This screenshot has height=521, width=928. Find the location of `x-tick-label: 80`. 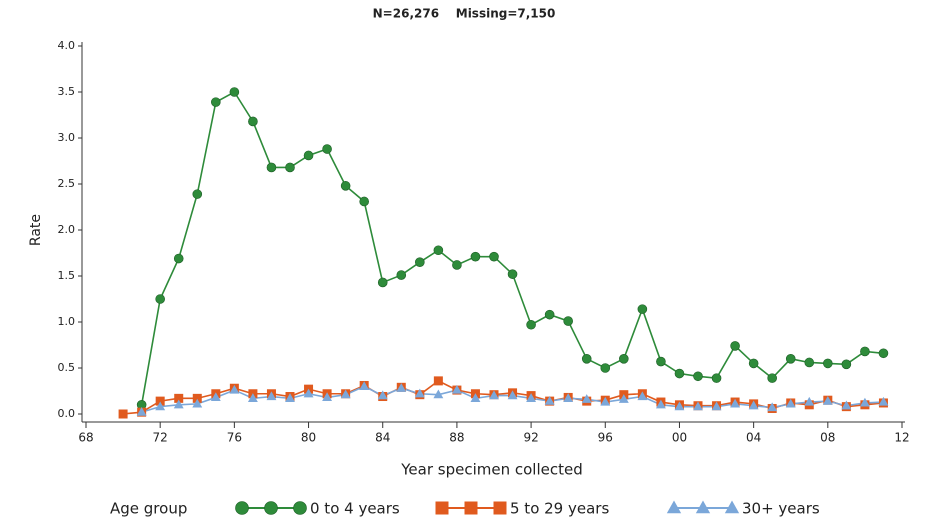

x-tick-label: 80 is located at coordinates (308, 438).